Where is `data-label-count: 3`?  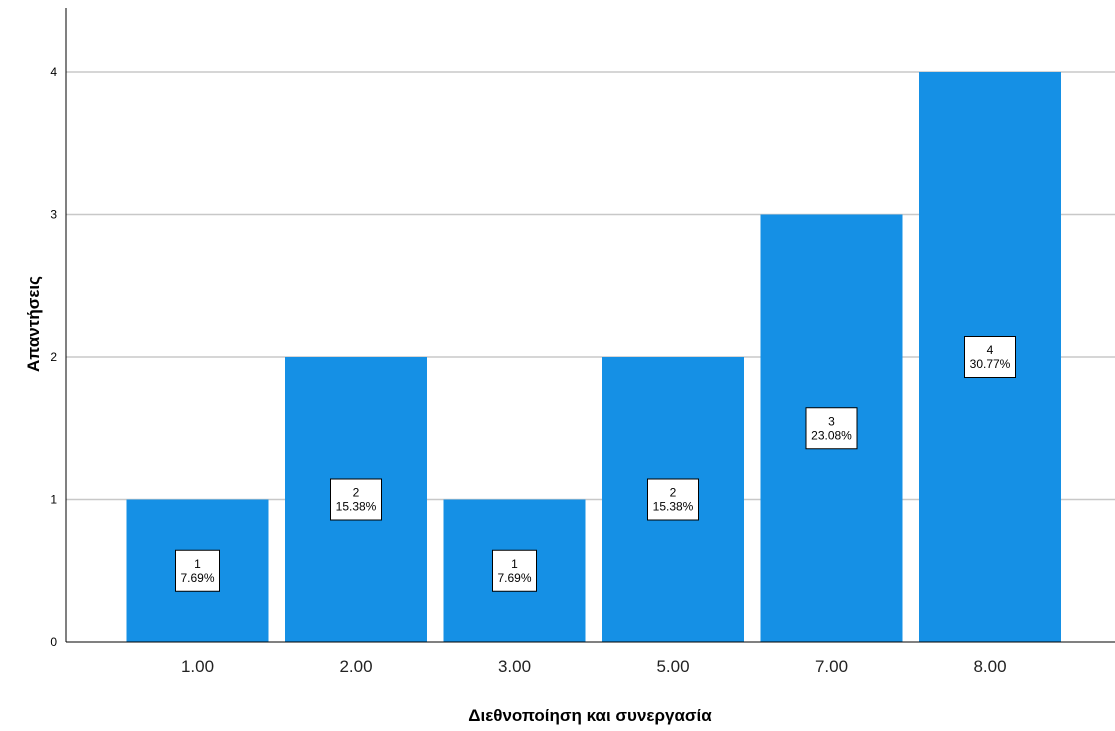 data-label-count: 3 is located at coordinates (831, 421).